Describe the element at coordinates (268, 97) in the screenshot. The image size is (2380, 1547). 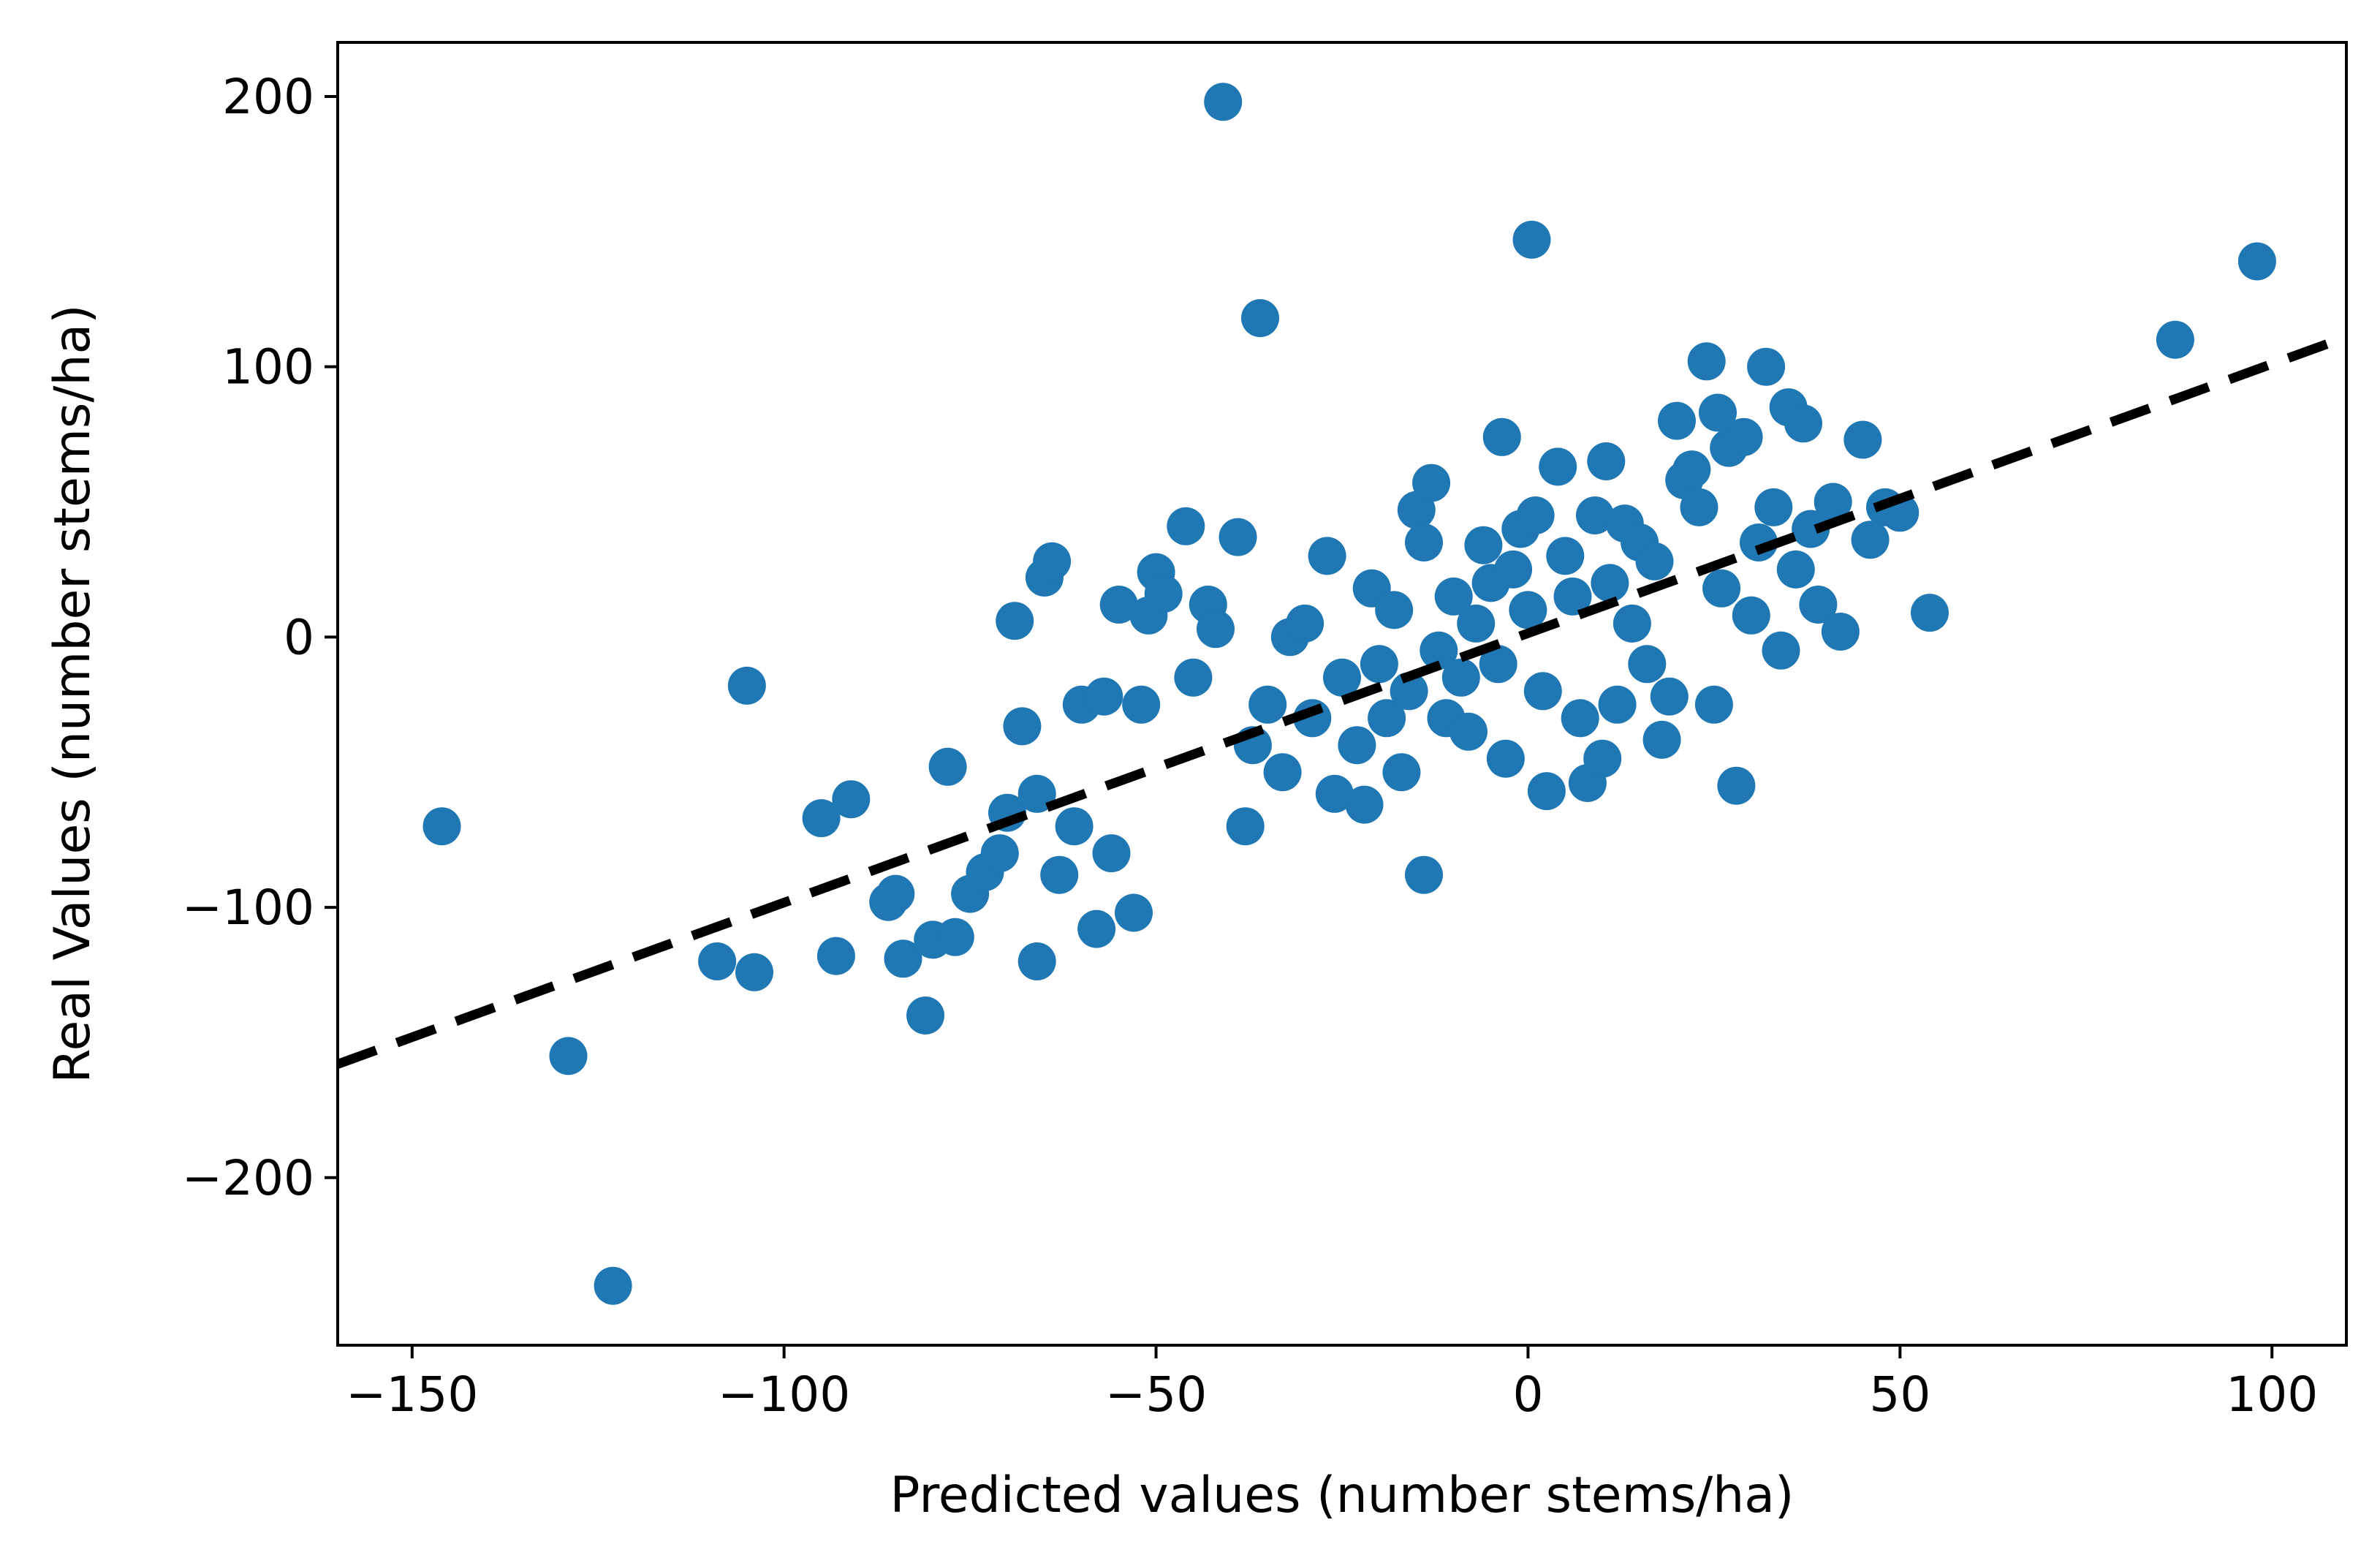
I see `y-tick-label: 200` at that location.